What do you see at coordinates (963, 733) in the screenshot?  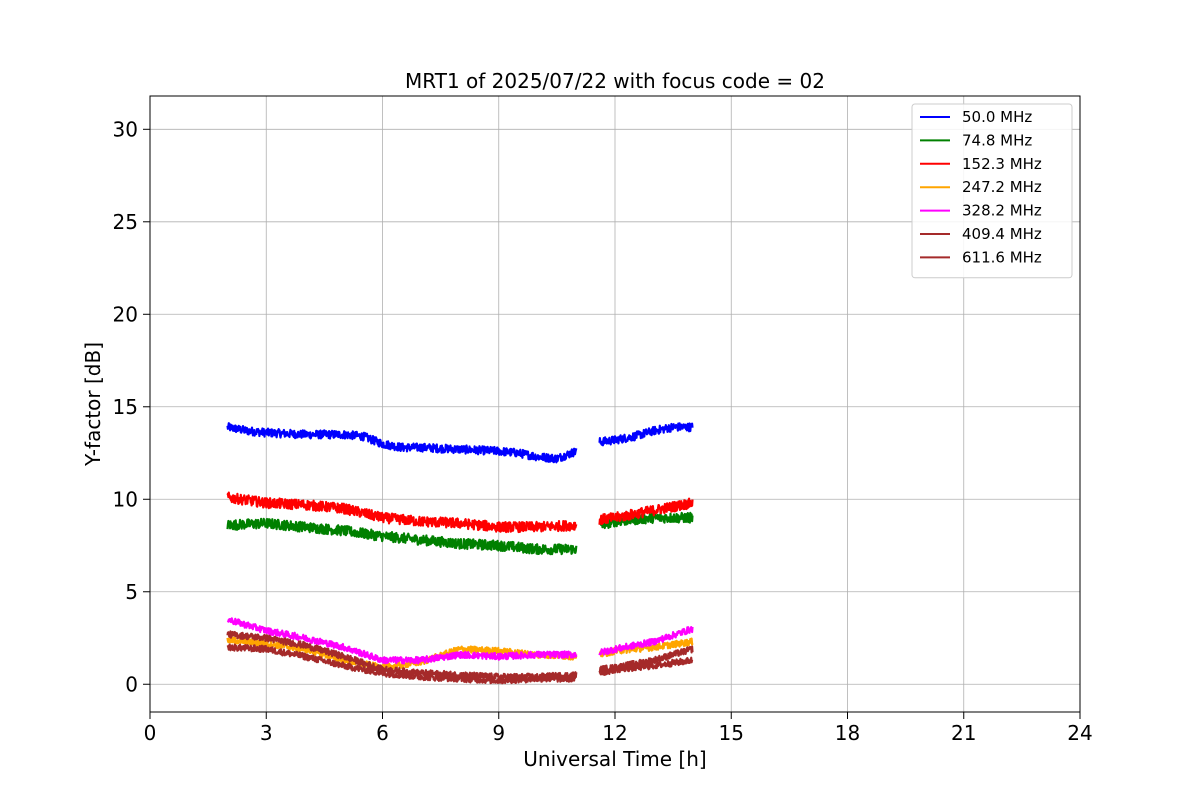 I see `x-tick-label: 21` at bounding box center [963, 733].